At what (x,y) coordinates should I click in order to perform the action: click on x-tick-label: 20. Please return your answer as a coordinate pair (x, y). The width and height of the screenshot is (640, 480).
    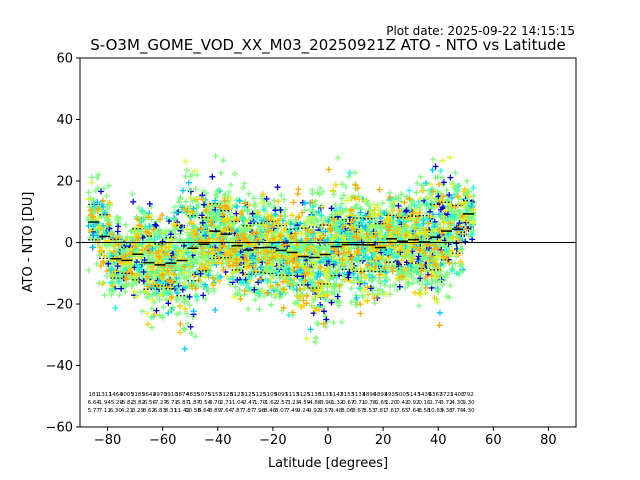
    Looking at the image, I should click on (383, 440).